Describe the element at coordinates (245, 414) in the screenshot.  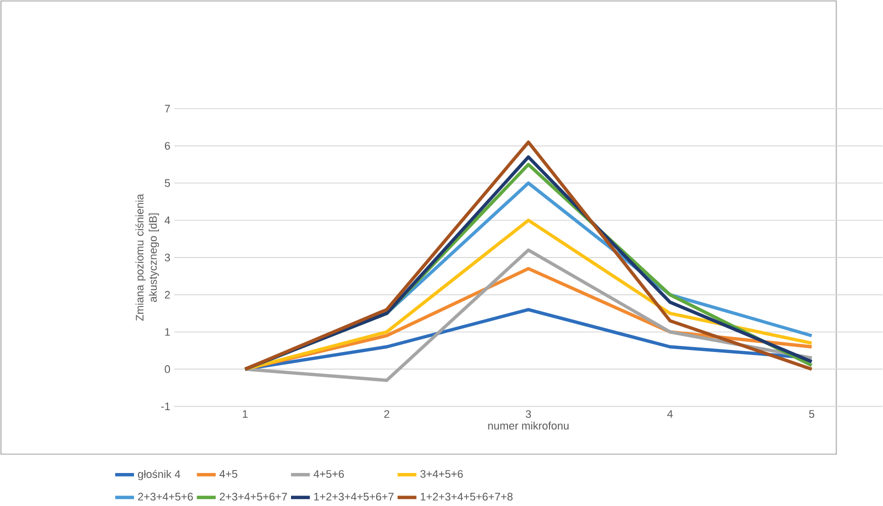
I see `x-tick-label: 1` at that location.